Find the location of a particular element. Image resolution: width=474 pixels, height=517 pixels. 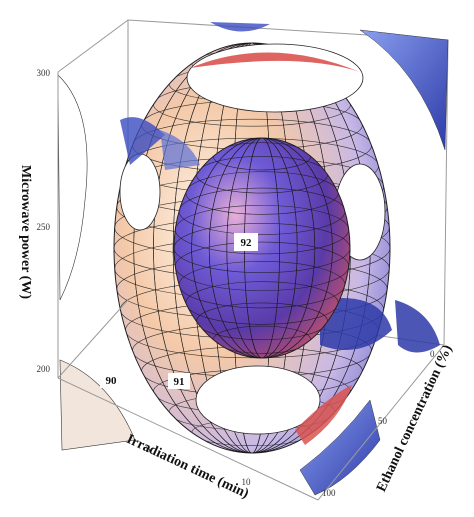

z-axis-title: Microwave power (W) is located at coordinates (25, 232).